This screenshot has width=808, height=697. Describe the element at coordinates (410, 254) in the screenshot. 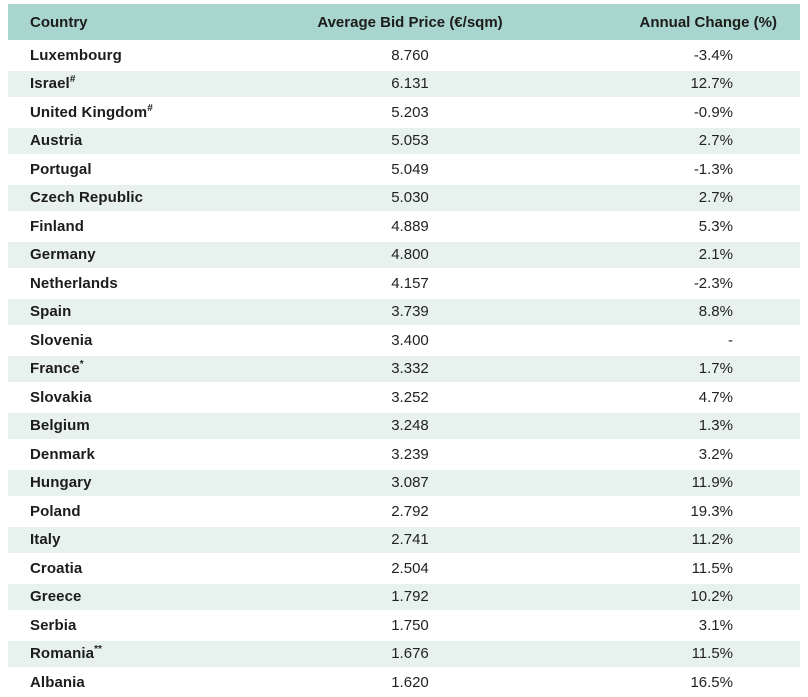

I see `average-bid-price-cell: 4.800` at that location.